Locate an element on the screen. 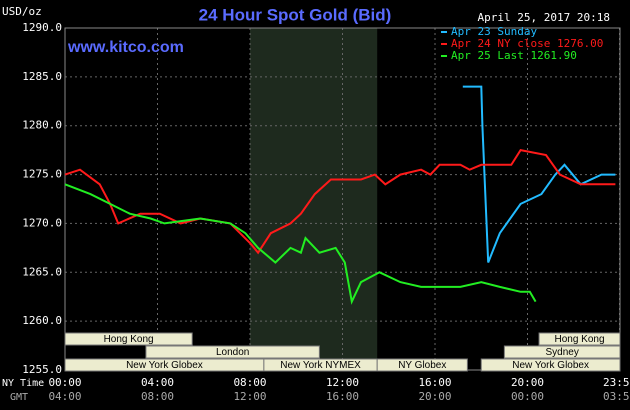 The height and width of the screenshot is (410, 630). x-tick-label: 08:00 is located at coordinates (249, 382).